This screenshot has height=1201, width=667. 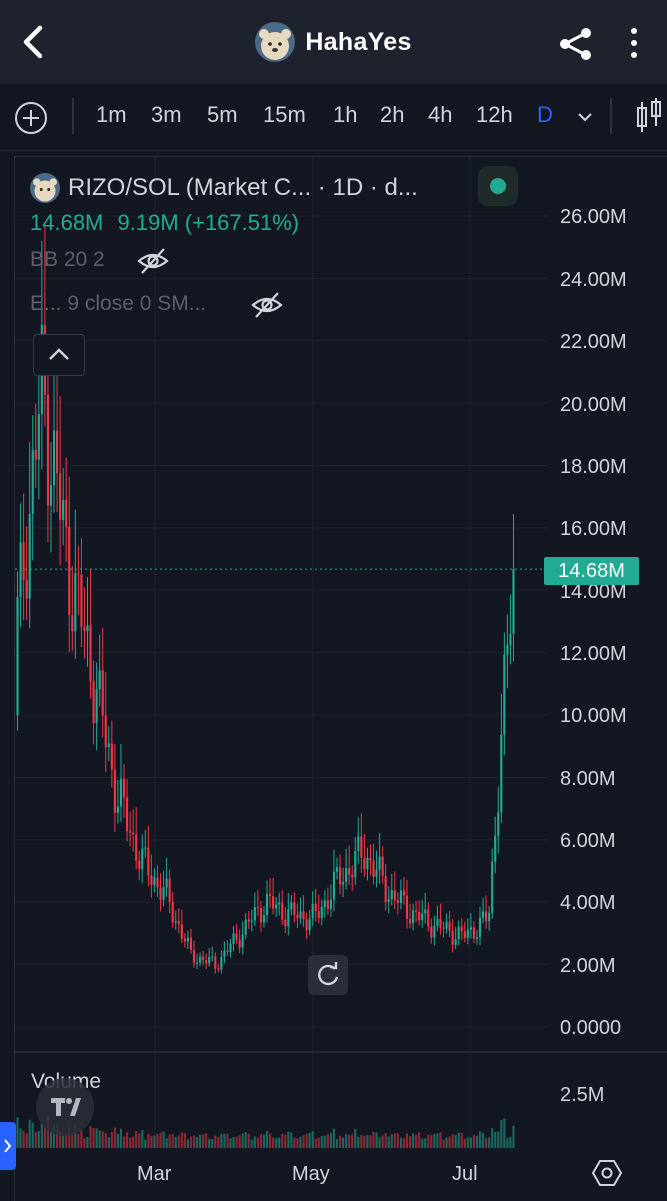 What do you see at coordinates (59, 355) in the screenshot?
I see `collapse-legend-button` at bounding box center [59, 355].